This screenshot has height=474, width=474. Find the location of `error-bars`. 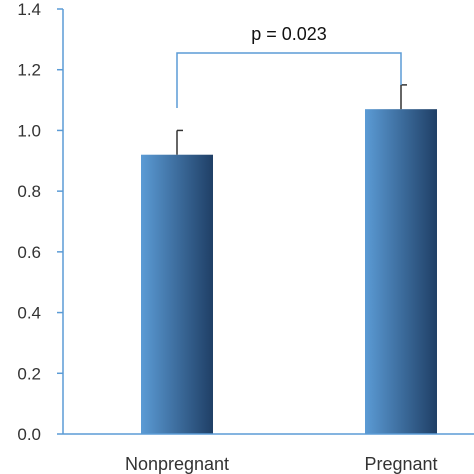

error-bars is located at coordinates (291, 119).